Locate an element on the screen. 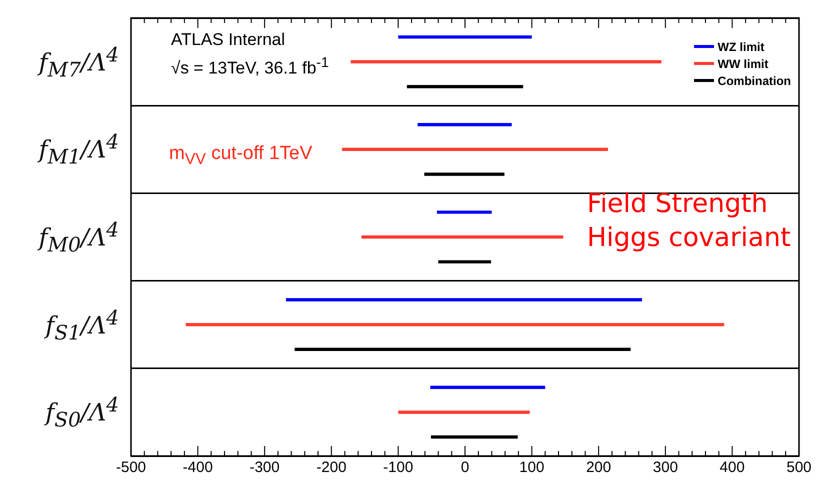  x-tick-label: -200 is located at coordinates (331, 467).